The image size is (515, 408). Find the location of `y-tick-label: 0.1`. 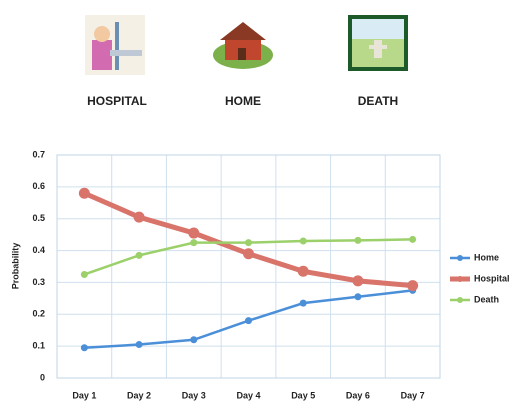

y-tick-label: 0.1 is located at coordinates (38, 346).